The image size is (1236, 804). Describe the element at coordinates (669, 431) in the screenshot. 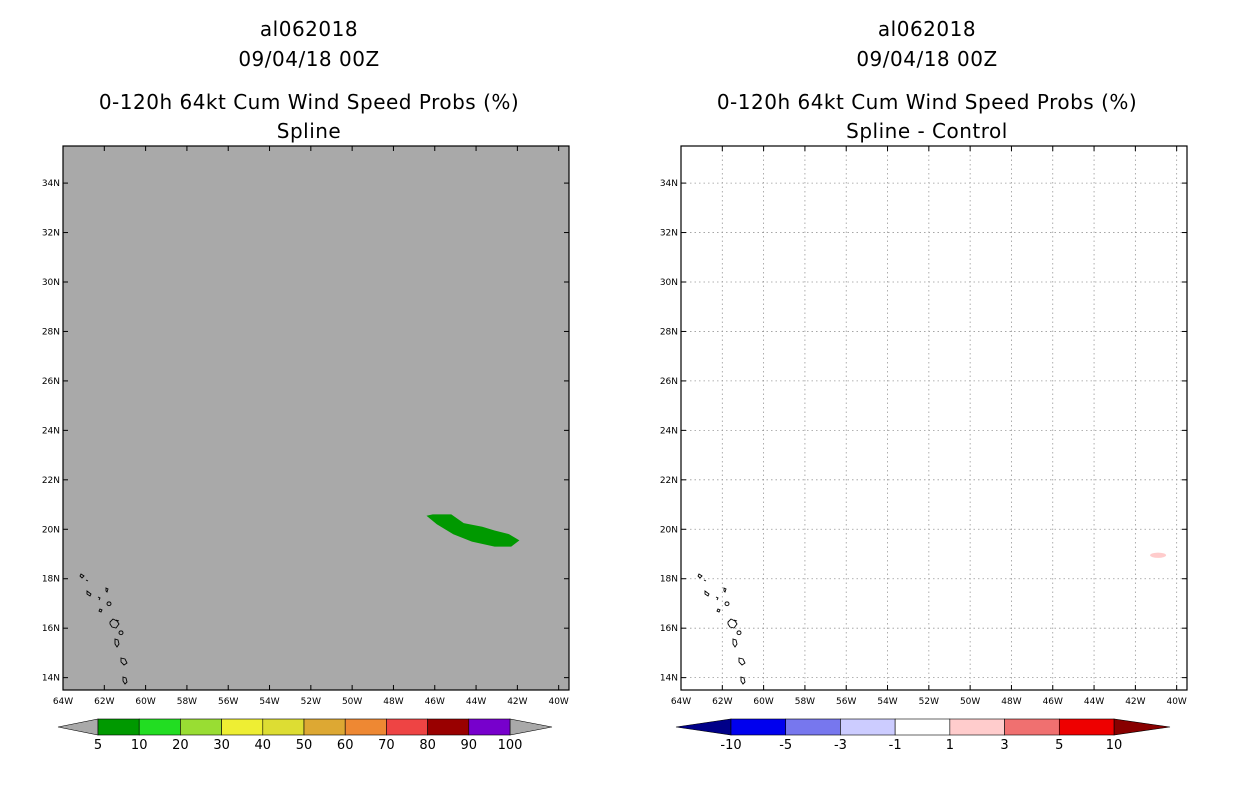

I see `right-y-tick-label: 24N` at that location.